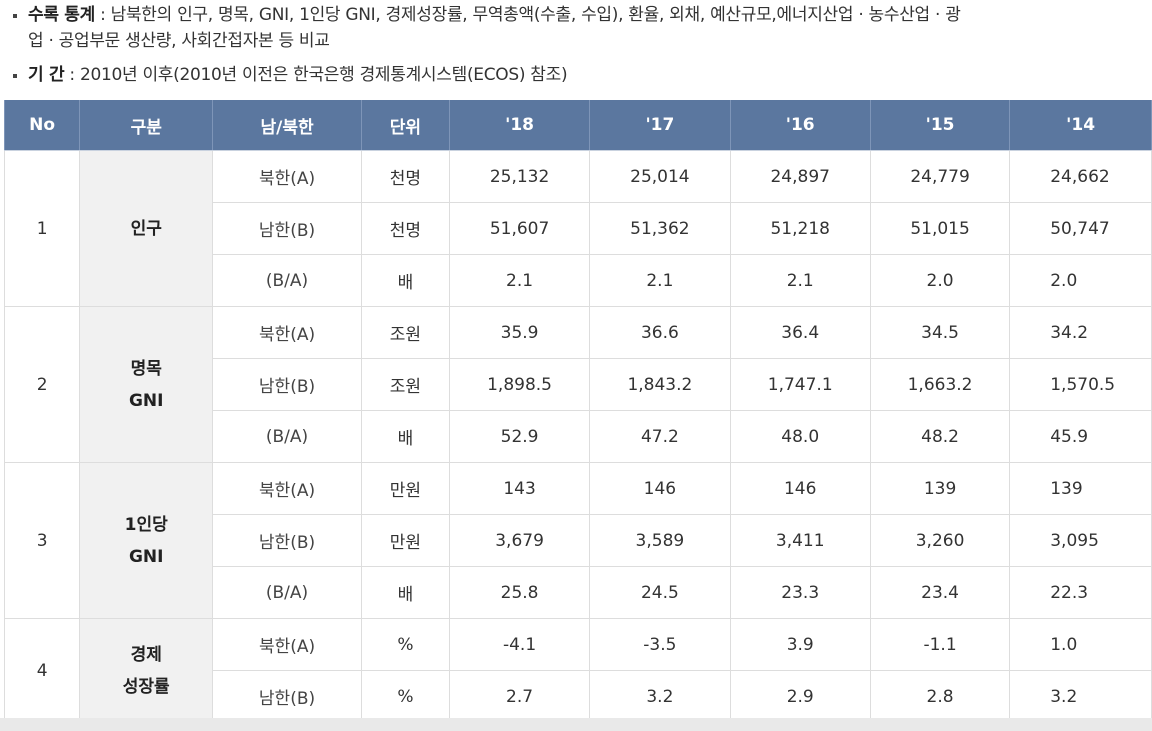  Describe the element at coordinates (42, 228) in the screenshot. I see `row-number: 1` at that location.